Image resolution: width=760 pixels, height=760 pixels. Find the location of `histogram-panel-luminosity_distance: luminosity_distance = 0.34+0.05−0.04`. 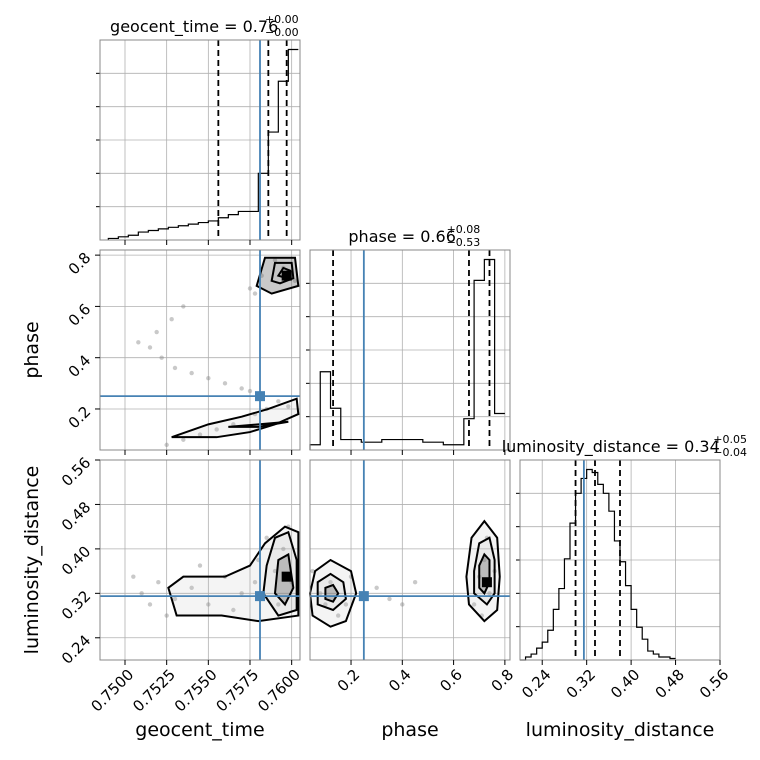

histogram-panel-luminosity_distance: luminosity_distance = 0.34+0.05−0.04 is located at coordinates (624, 547).